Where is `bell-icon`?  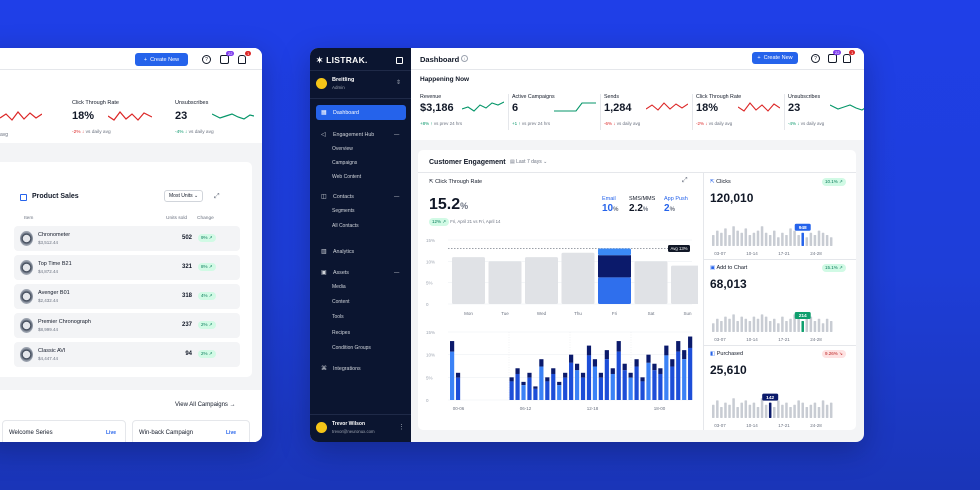
bell-icon is located at coordinates (847, 58).